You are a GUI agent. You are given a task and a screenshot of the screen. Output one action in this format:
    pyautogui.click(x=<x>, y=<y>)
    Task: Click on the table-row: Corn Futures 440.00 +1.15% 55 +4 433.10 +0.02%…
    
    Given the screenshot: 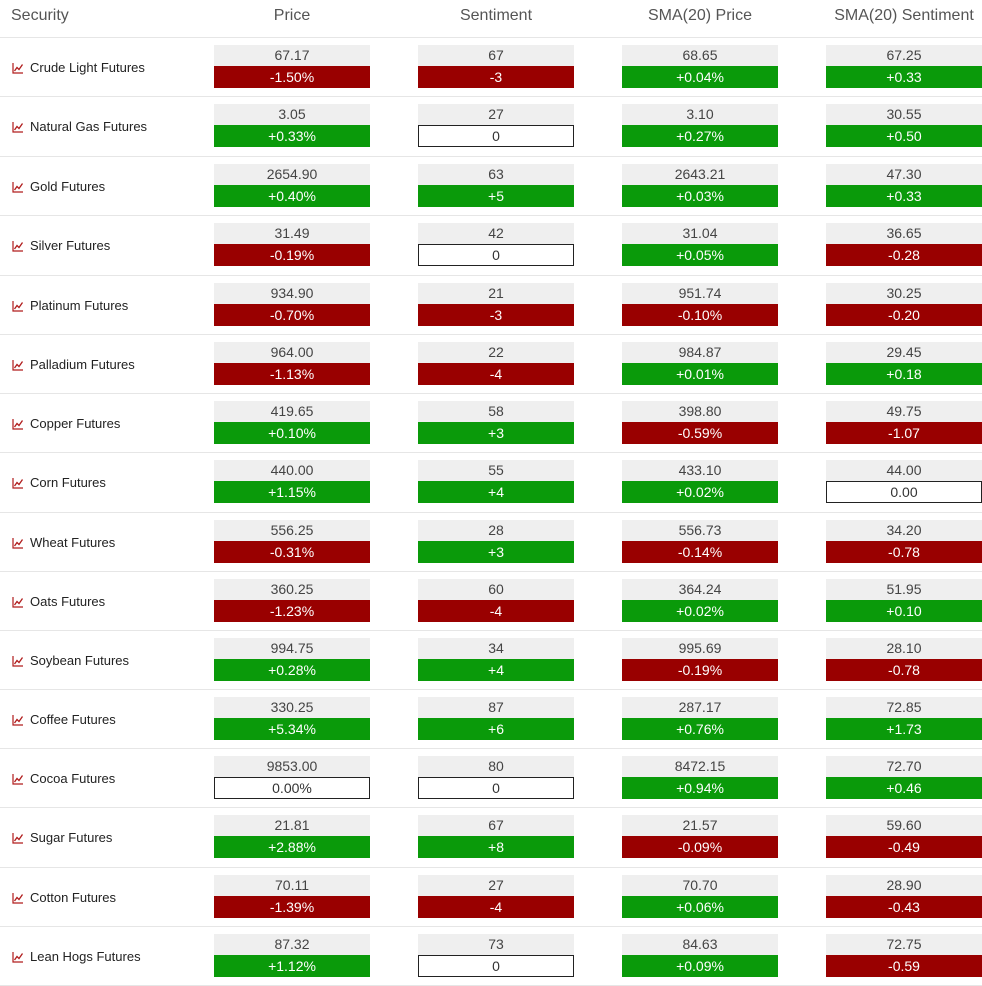 What is the action you would take?
    pyautogui.click(x=491, y=483)
    